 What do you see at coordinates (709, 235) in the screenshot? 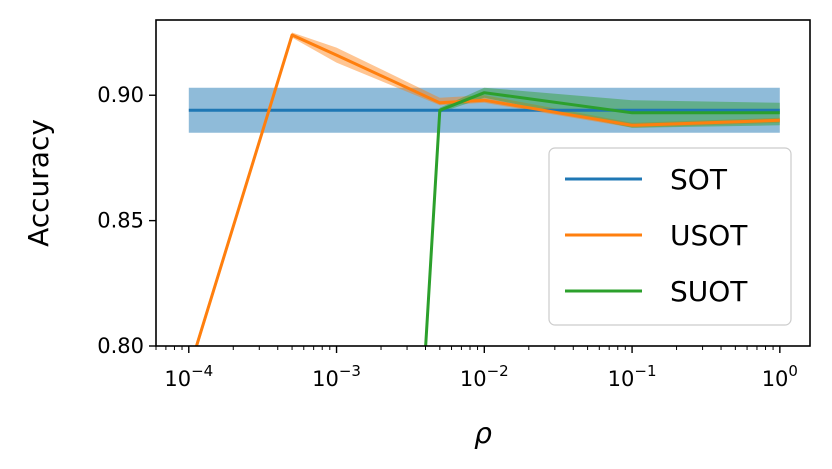
I see `legend-label-usot: USOT` at bounding box center [709, 235].